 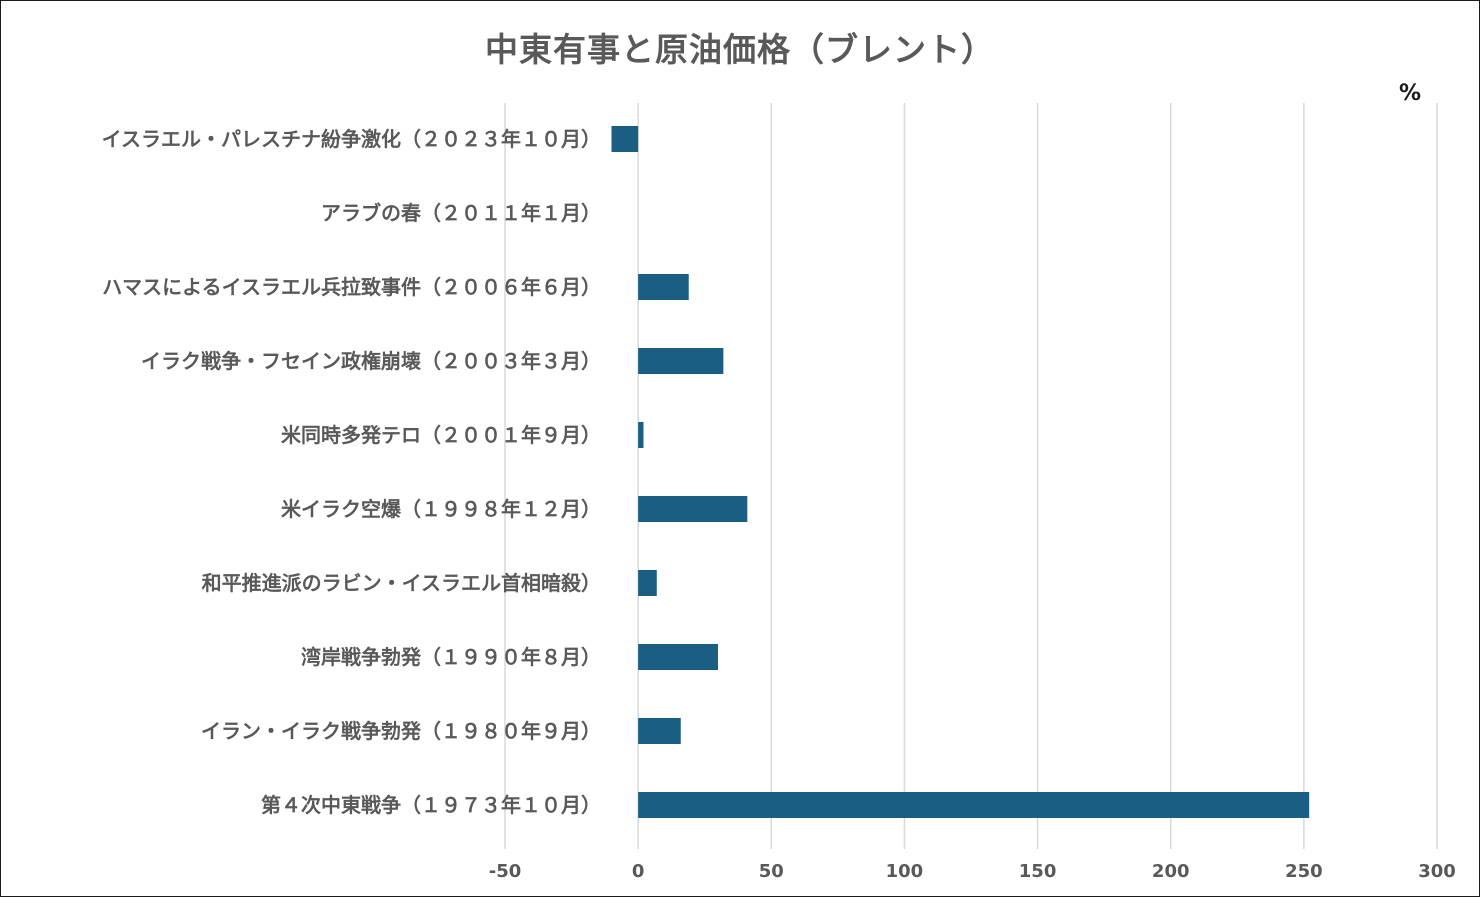 I want to click on category-label: アラブの春（２０１１年１月）, so click(x=461, y=213).